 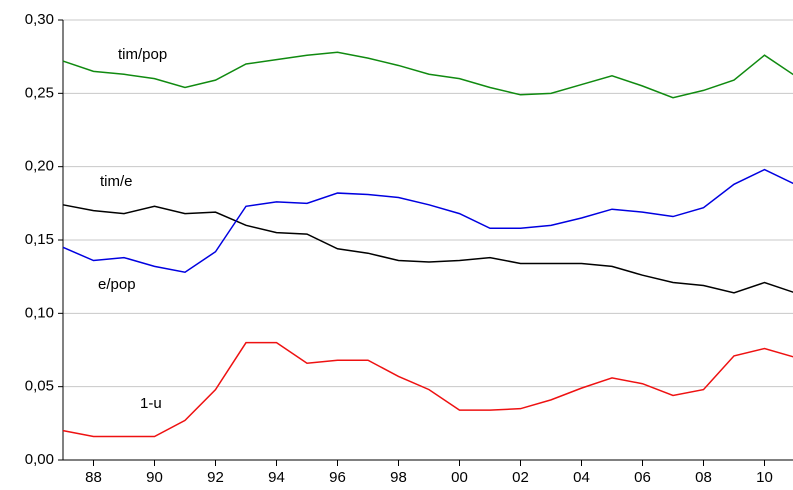 I want to click on x-tick-label: 08, so click(x=703, y=477).